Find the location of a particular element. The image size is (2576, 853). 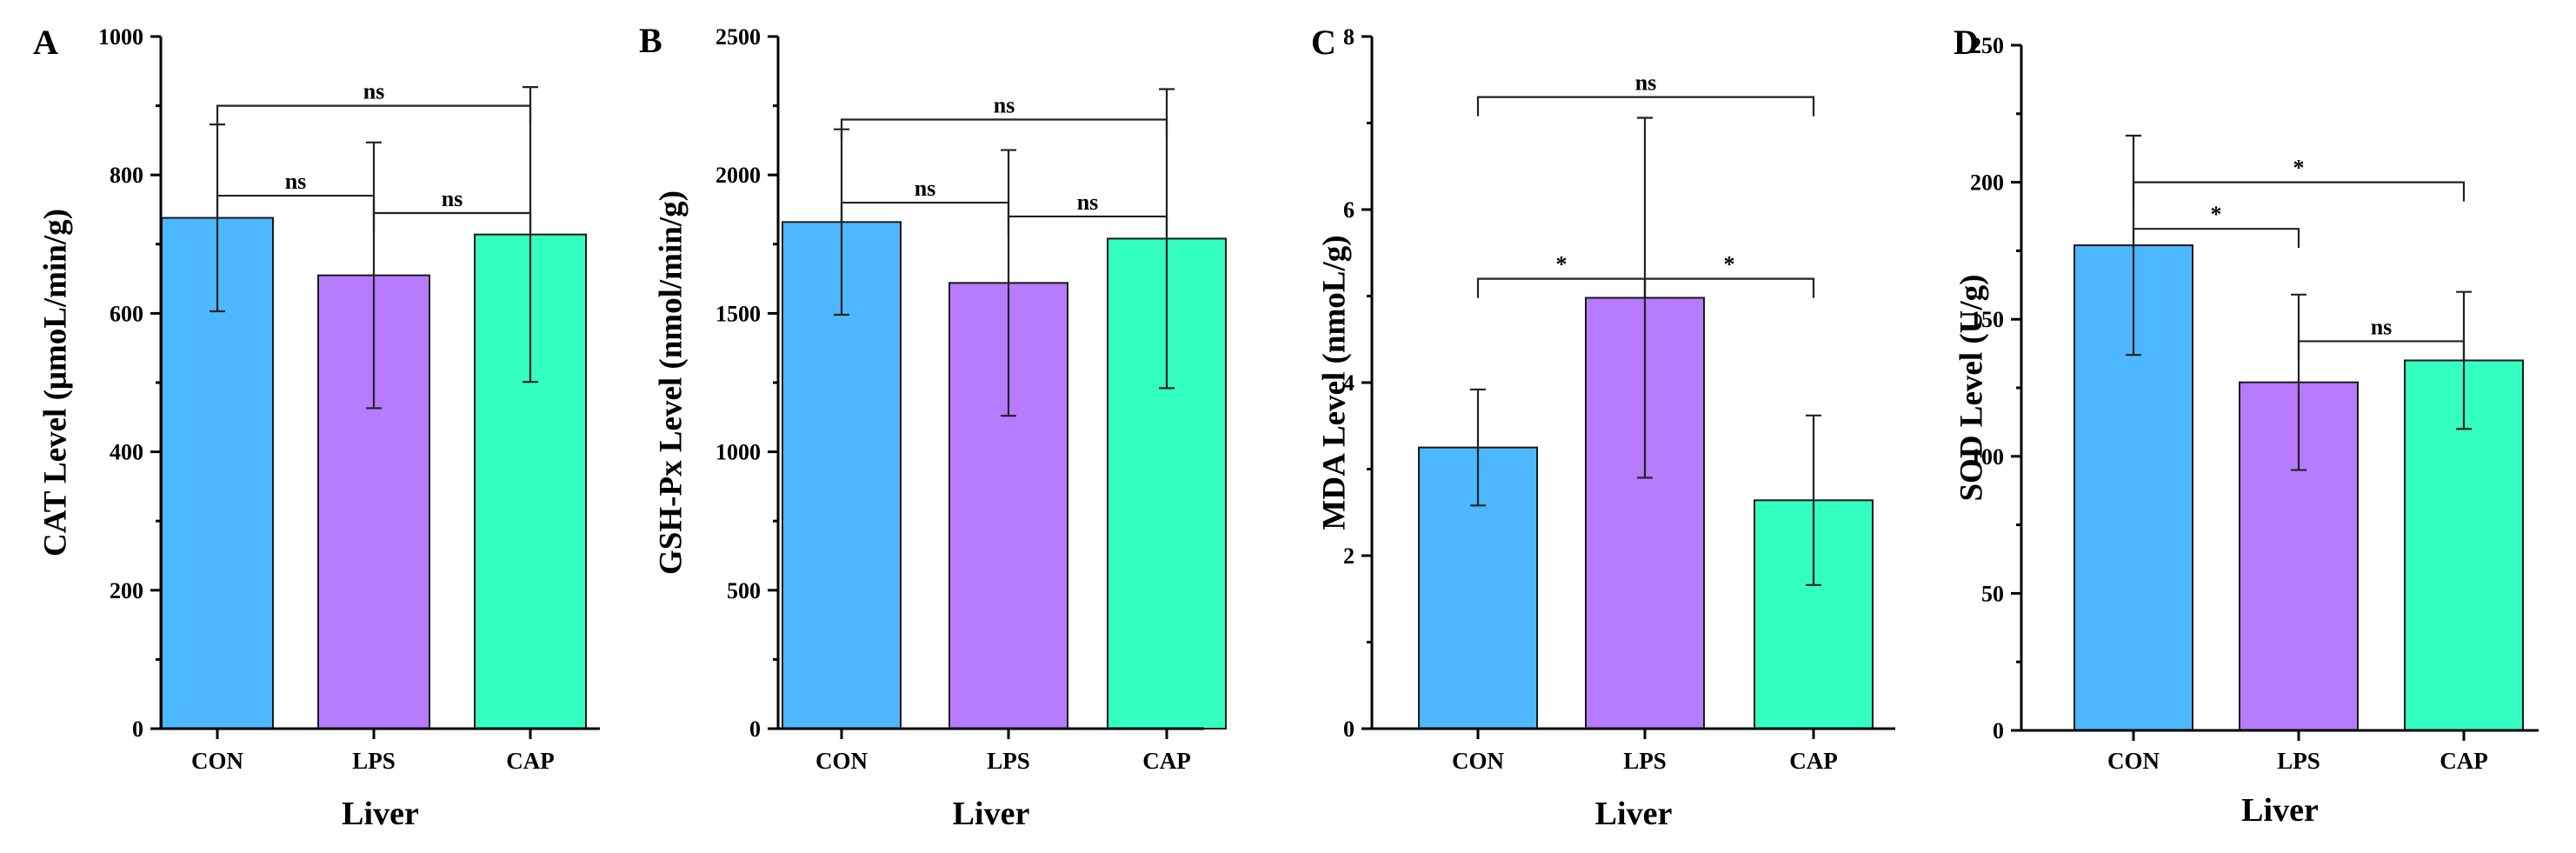

y-axis-title: MDA Level (nmoL/g) is located at coordinates (1335, 383).